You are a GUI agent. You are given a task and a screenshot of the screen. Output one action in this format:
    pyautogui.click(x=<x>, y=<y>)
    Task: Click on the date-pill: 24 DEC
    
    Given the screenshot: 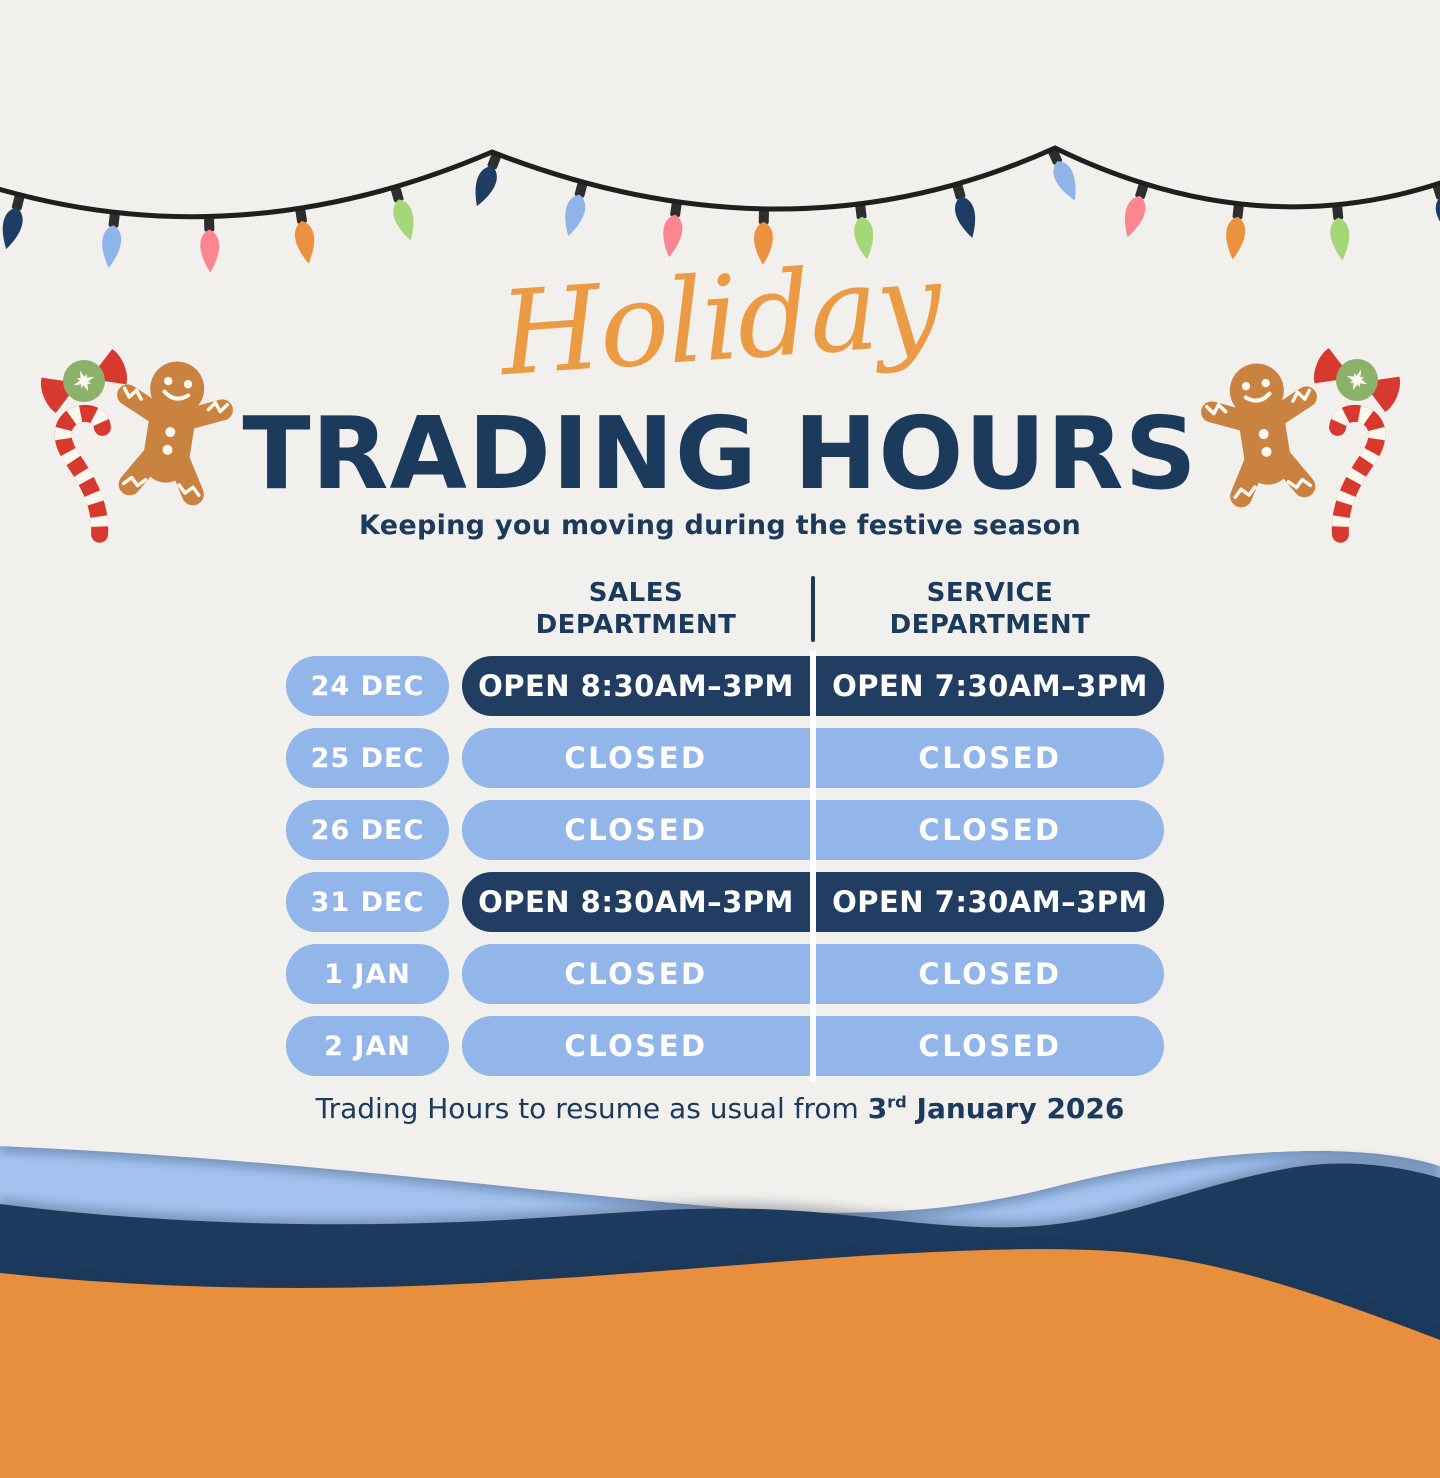 What is the action you would take?
    pyautogui.click(x=367, y=686)
    